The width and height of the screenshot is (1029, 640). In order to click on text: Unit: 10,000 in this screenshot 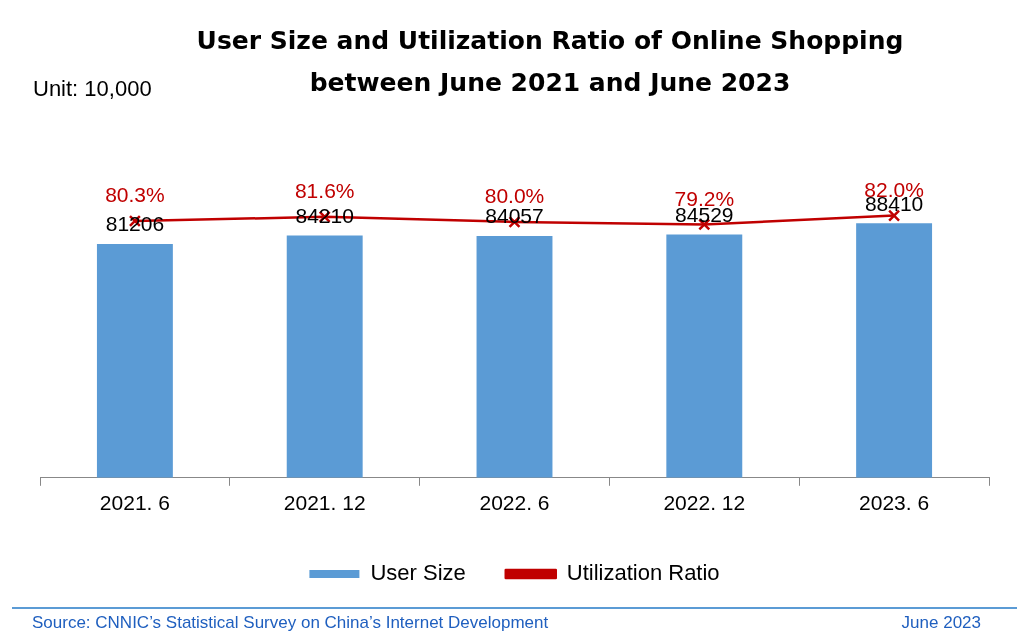, I will do `click(92, 89)`.